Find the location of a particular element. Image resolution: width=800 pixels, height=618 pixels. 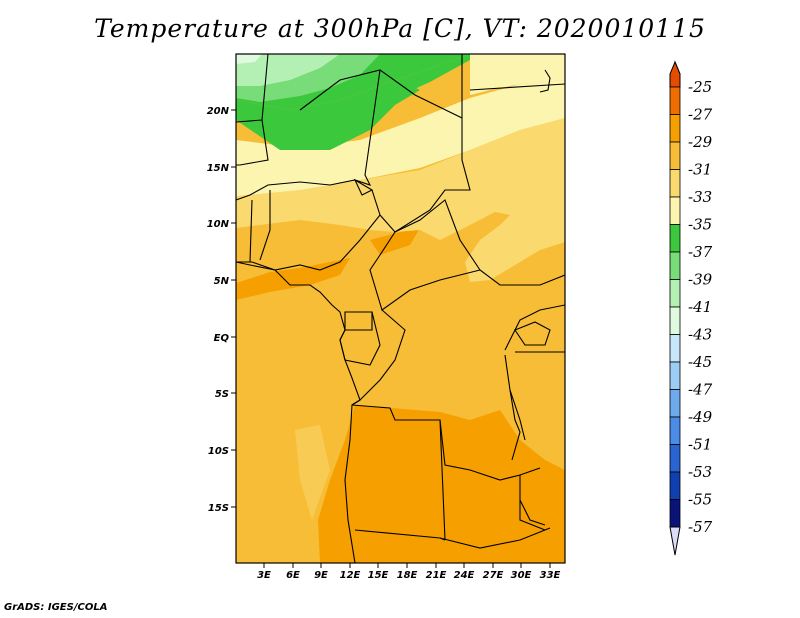

colorbar-top-arrow-fill is located at coordinates (675, 74).